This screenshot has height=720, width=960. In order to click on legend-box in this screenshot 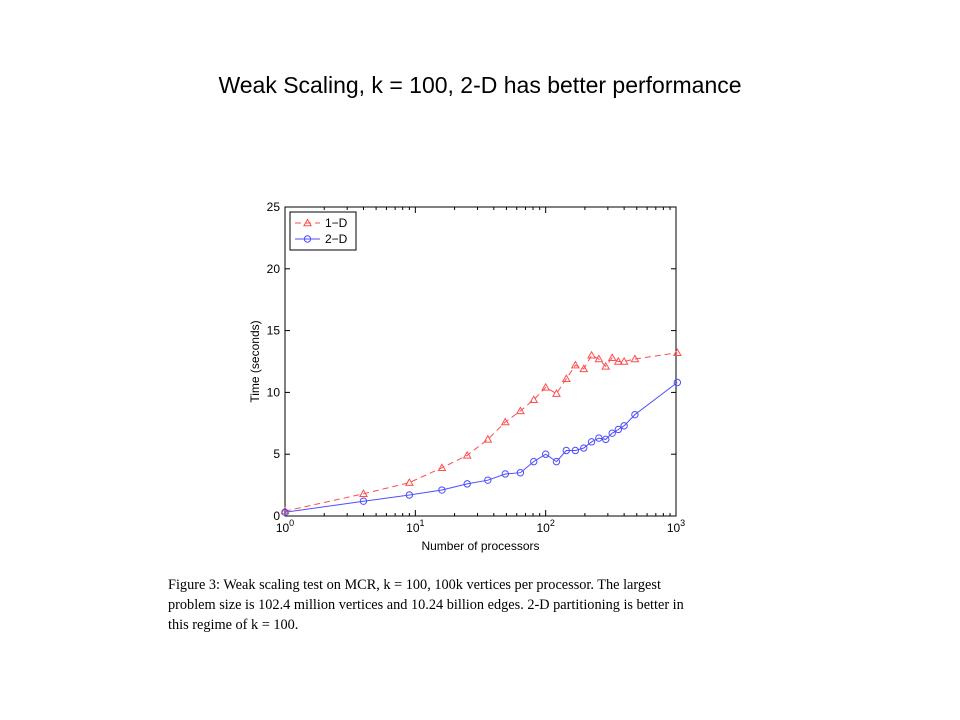, I will do `click(323, 231)`.